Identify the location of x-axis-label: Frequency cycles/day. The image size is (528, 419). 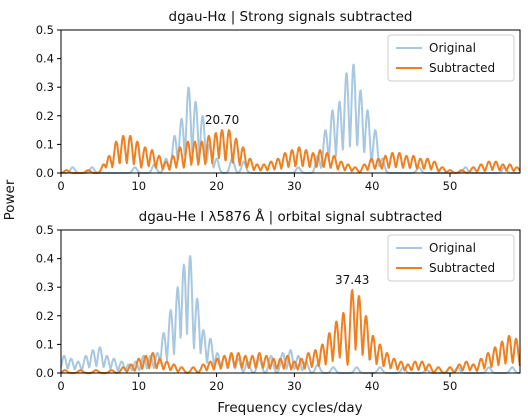
(289, 408).